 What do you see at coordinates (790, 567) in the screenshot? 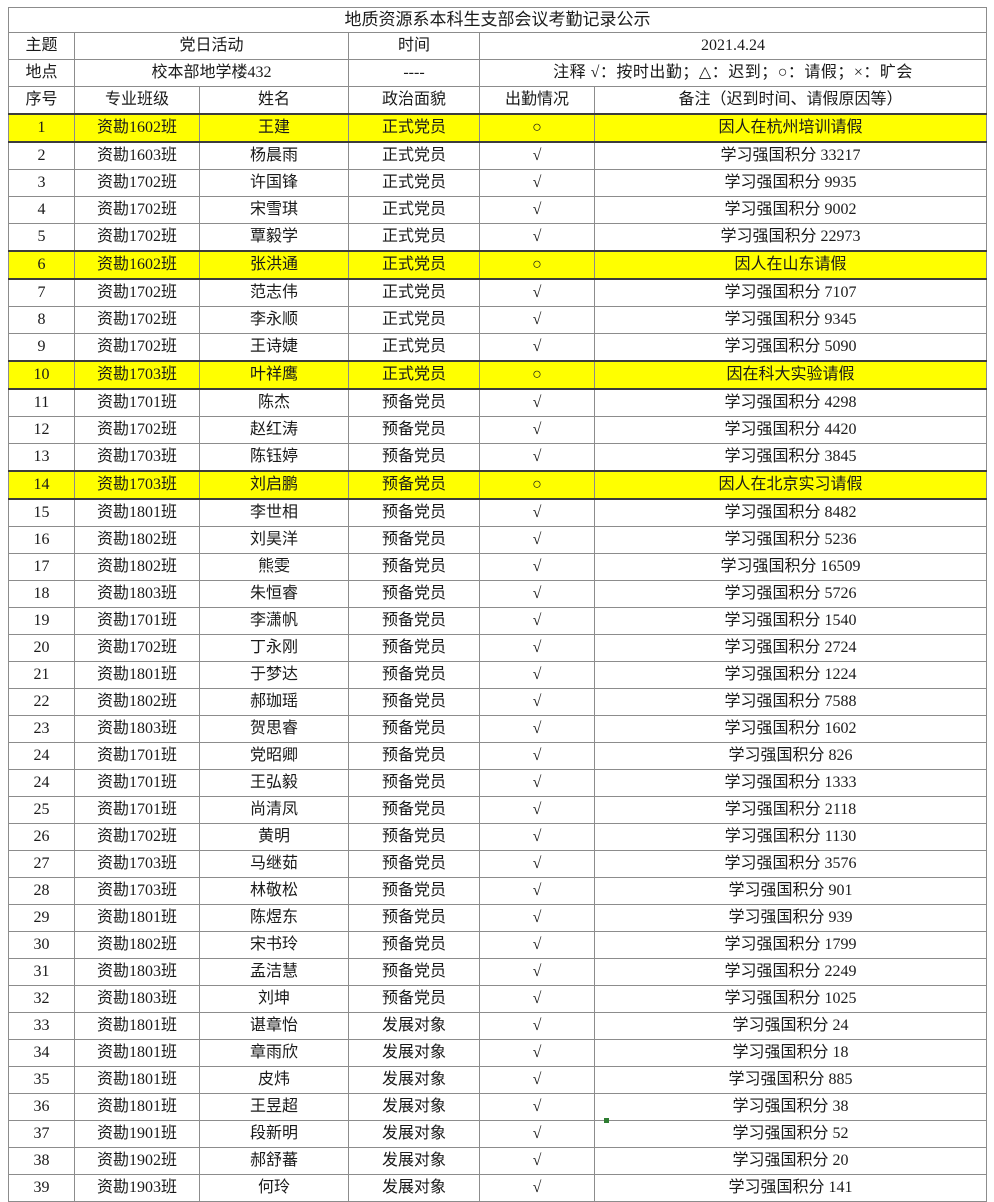
I see `cell-note: 学习强国积分 16509` at bounding box center [790, 567].